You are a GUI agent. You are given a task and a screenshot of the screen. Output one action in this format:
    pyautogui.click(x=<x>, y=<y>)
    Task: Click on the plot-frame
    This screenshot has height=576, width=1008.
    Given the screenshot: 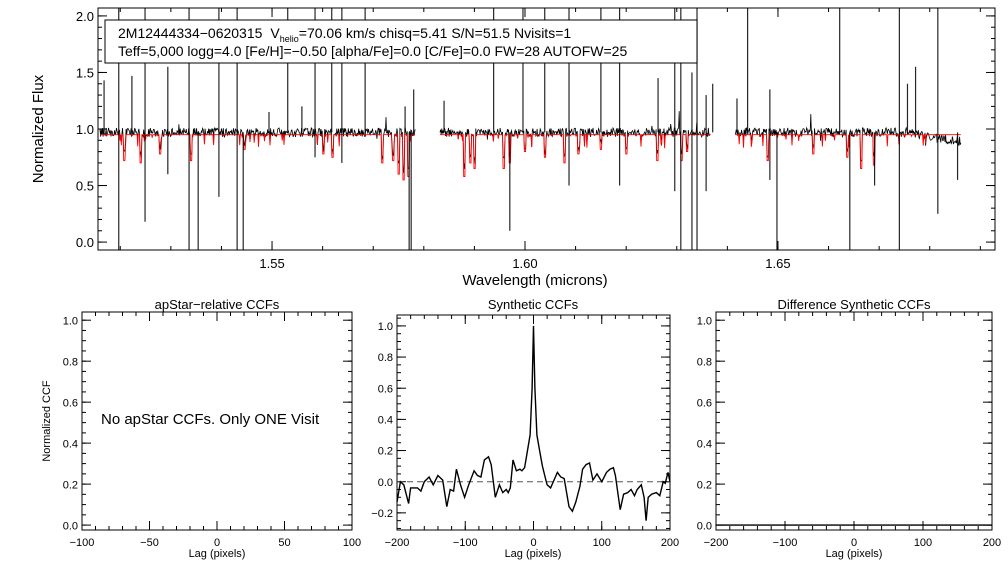 What is the action you would take?
    pyautogui.click(x=854, y=421)
    